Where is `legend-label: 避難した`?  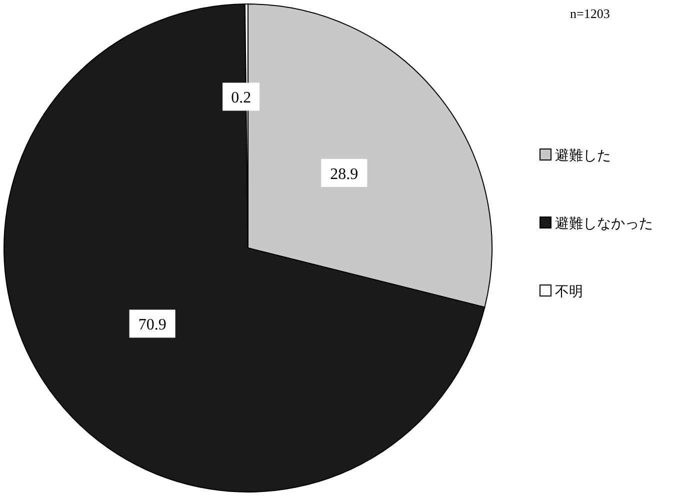
legend-label: 避難した is located at coordinates (583, 156).